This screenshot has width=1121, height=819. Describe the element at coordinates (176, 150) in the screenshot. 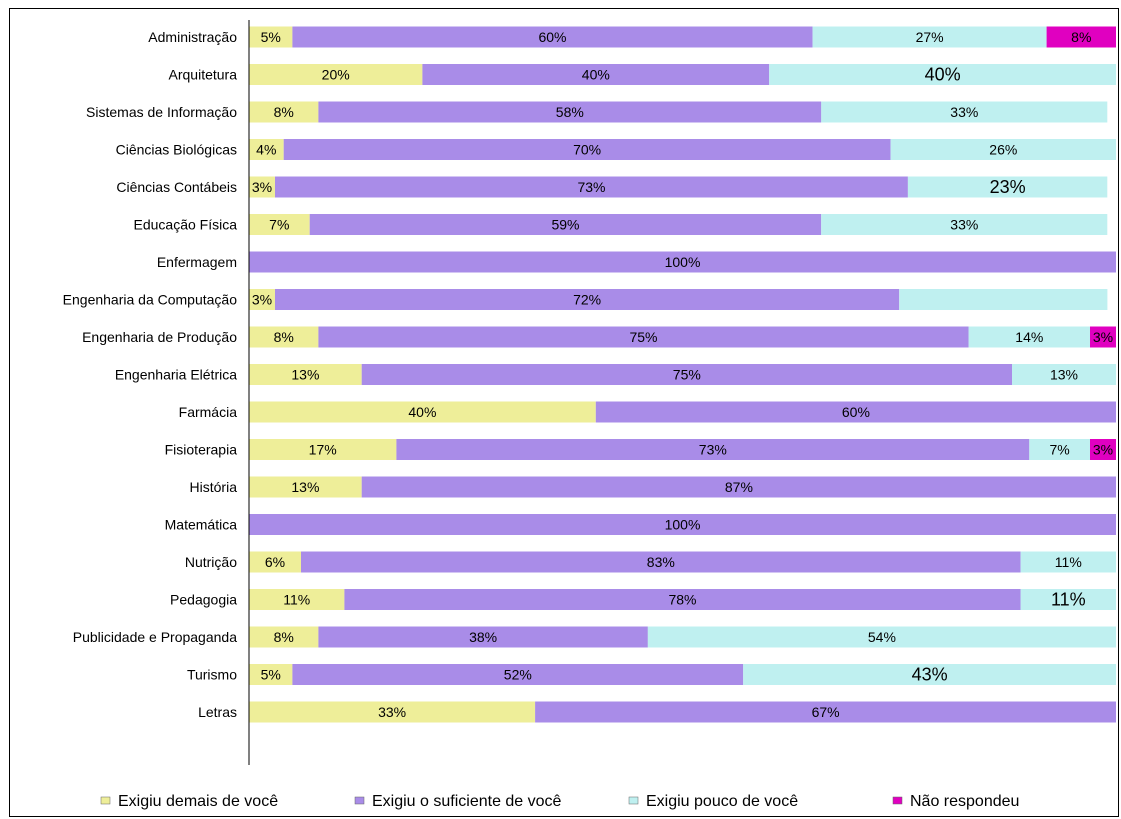

I see `category-label: Ciências Biológicas` at that location.